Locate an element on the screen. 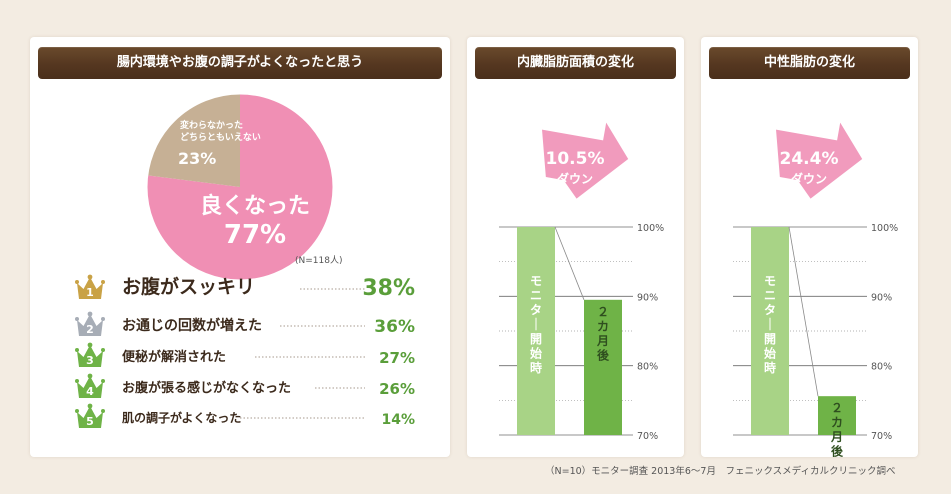  rank-number: 3 is located at coordinates (90, 360).